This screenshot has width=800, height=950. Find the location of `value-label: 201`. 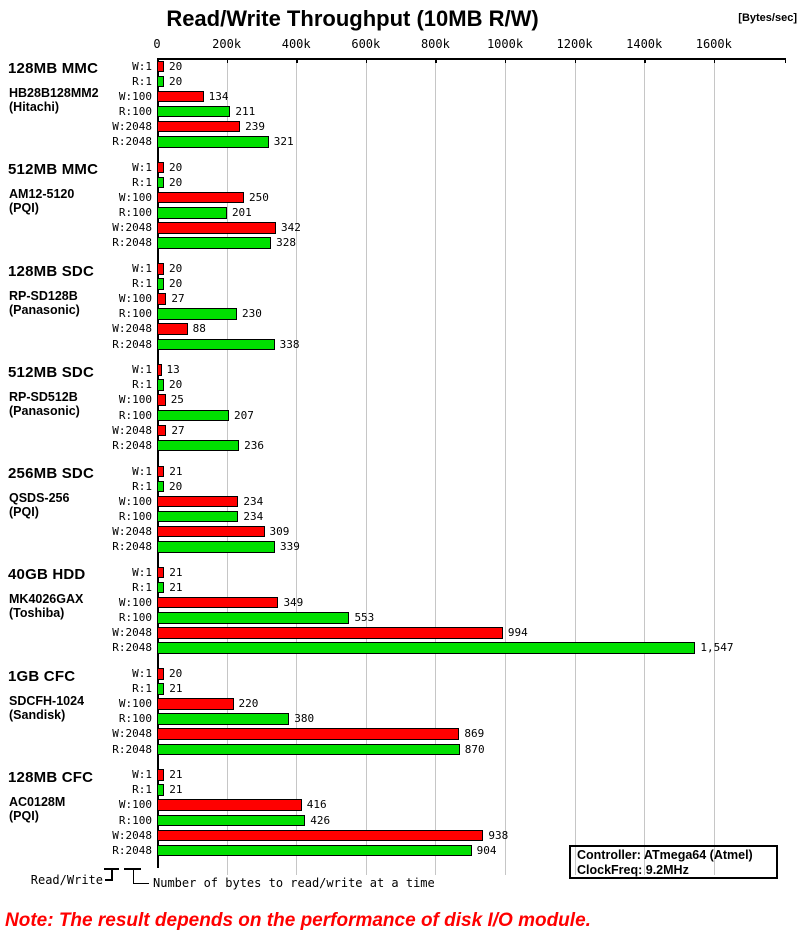

value-label: 201 is located at coordinates (241, 213).